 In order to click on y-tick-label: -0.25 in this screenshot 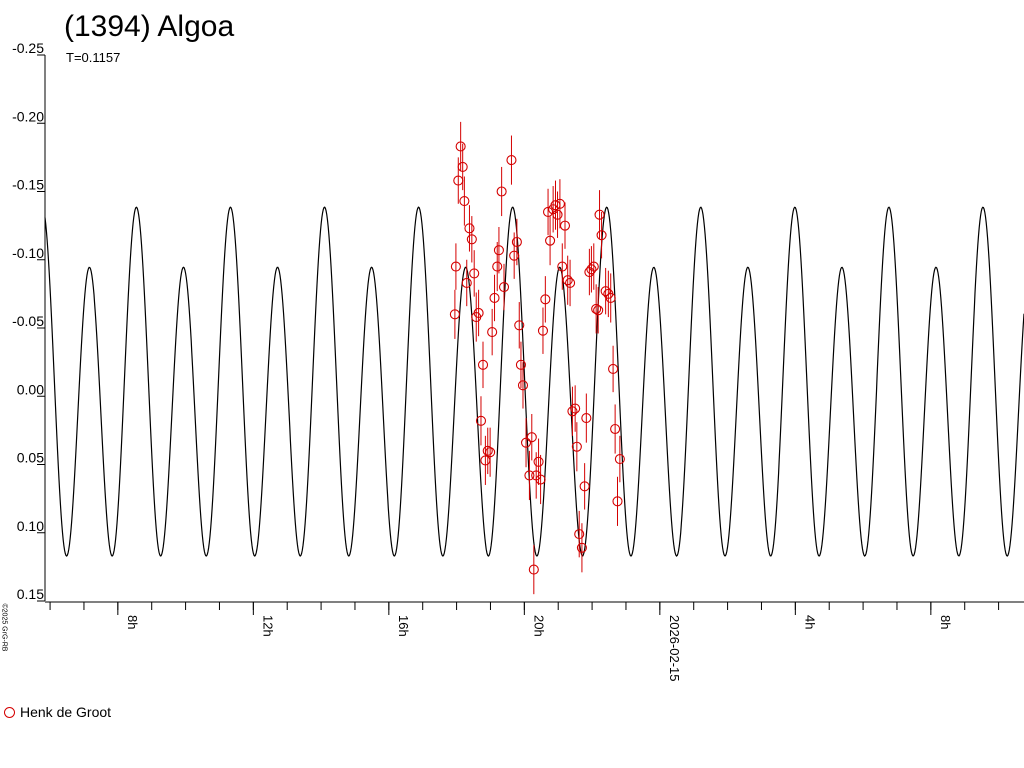, I will do `click(28, 48)`.